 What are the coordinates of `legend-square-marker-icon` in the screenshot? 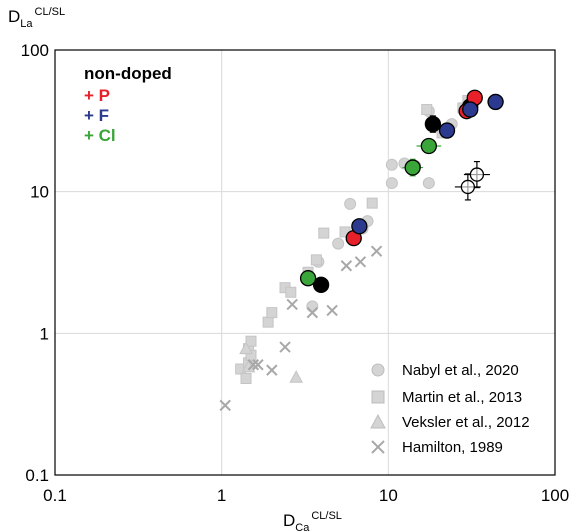 It's located at (378, 397).